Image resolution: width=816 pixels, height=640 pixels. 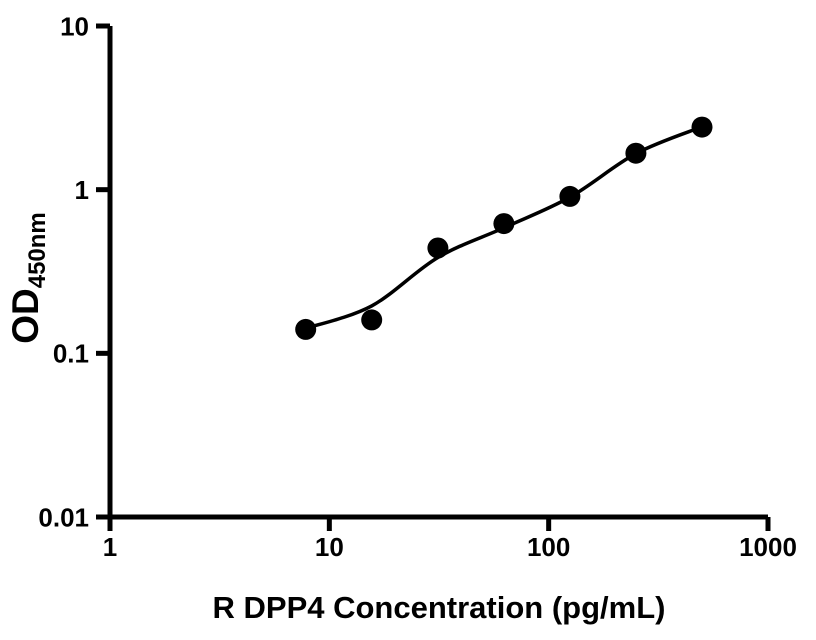 What do you see at coordinates (63, 517) in the screenshot?
I see `y-tick-label: 0.01` at bounding box center [63, 517].